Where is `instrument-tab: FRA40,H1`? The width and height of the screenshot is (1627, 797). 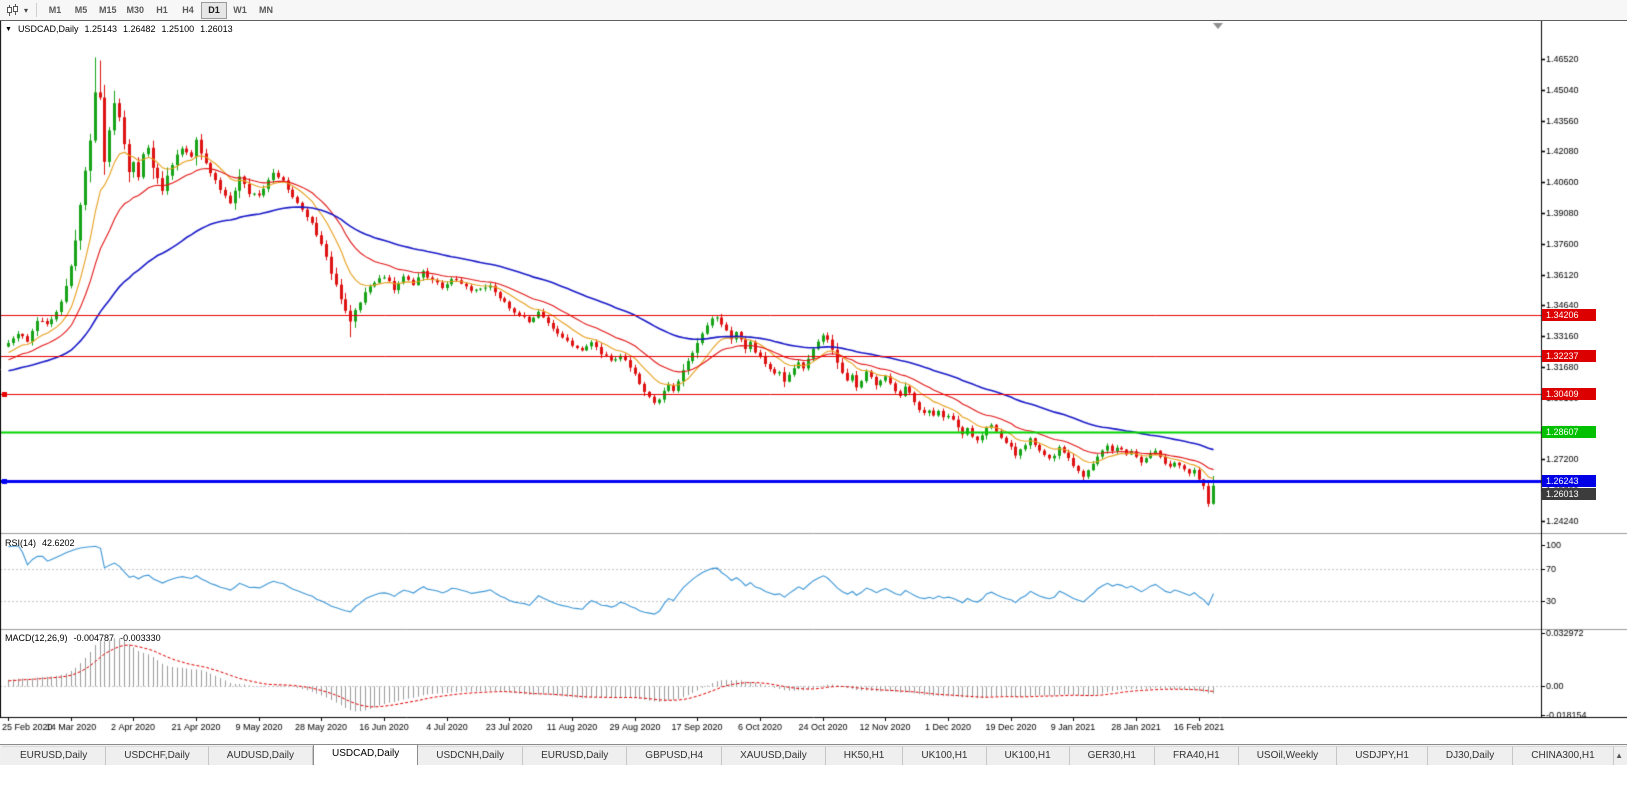 instrument-tab: FRA40,H1 is located at coordinates (1197, 755).